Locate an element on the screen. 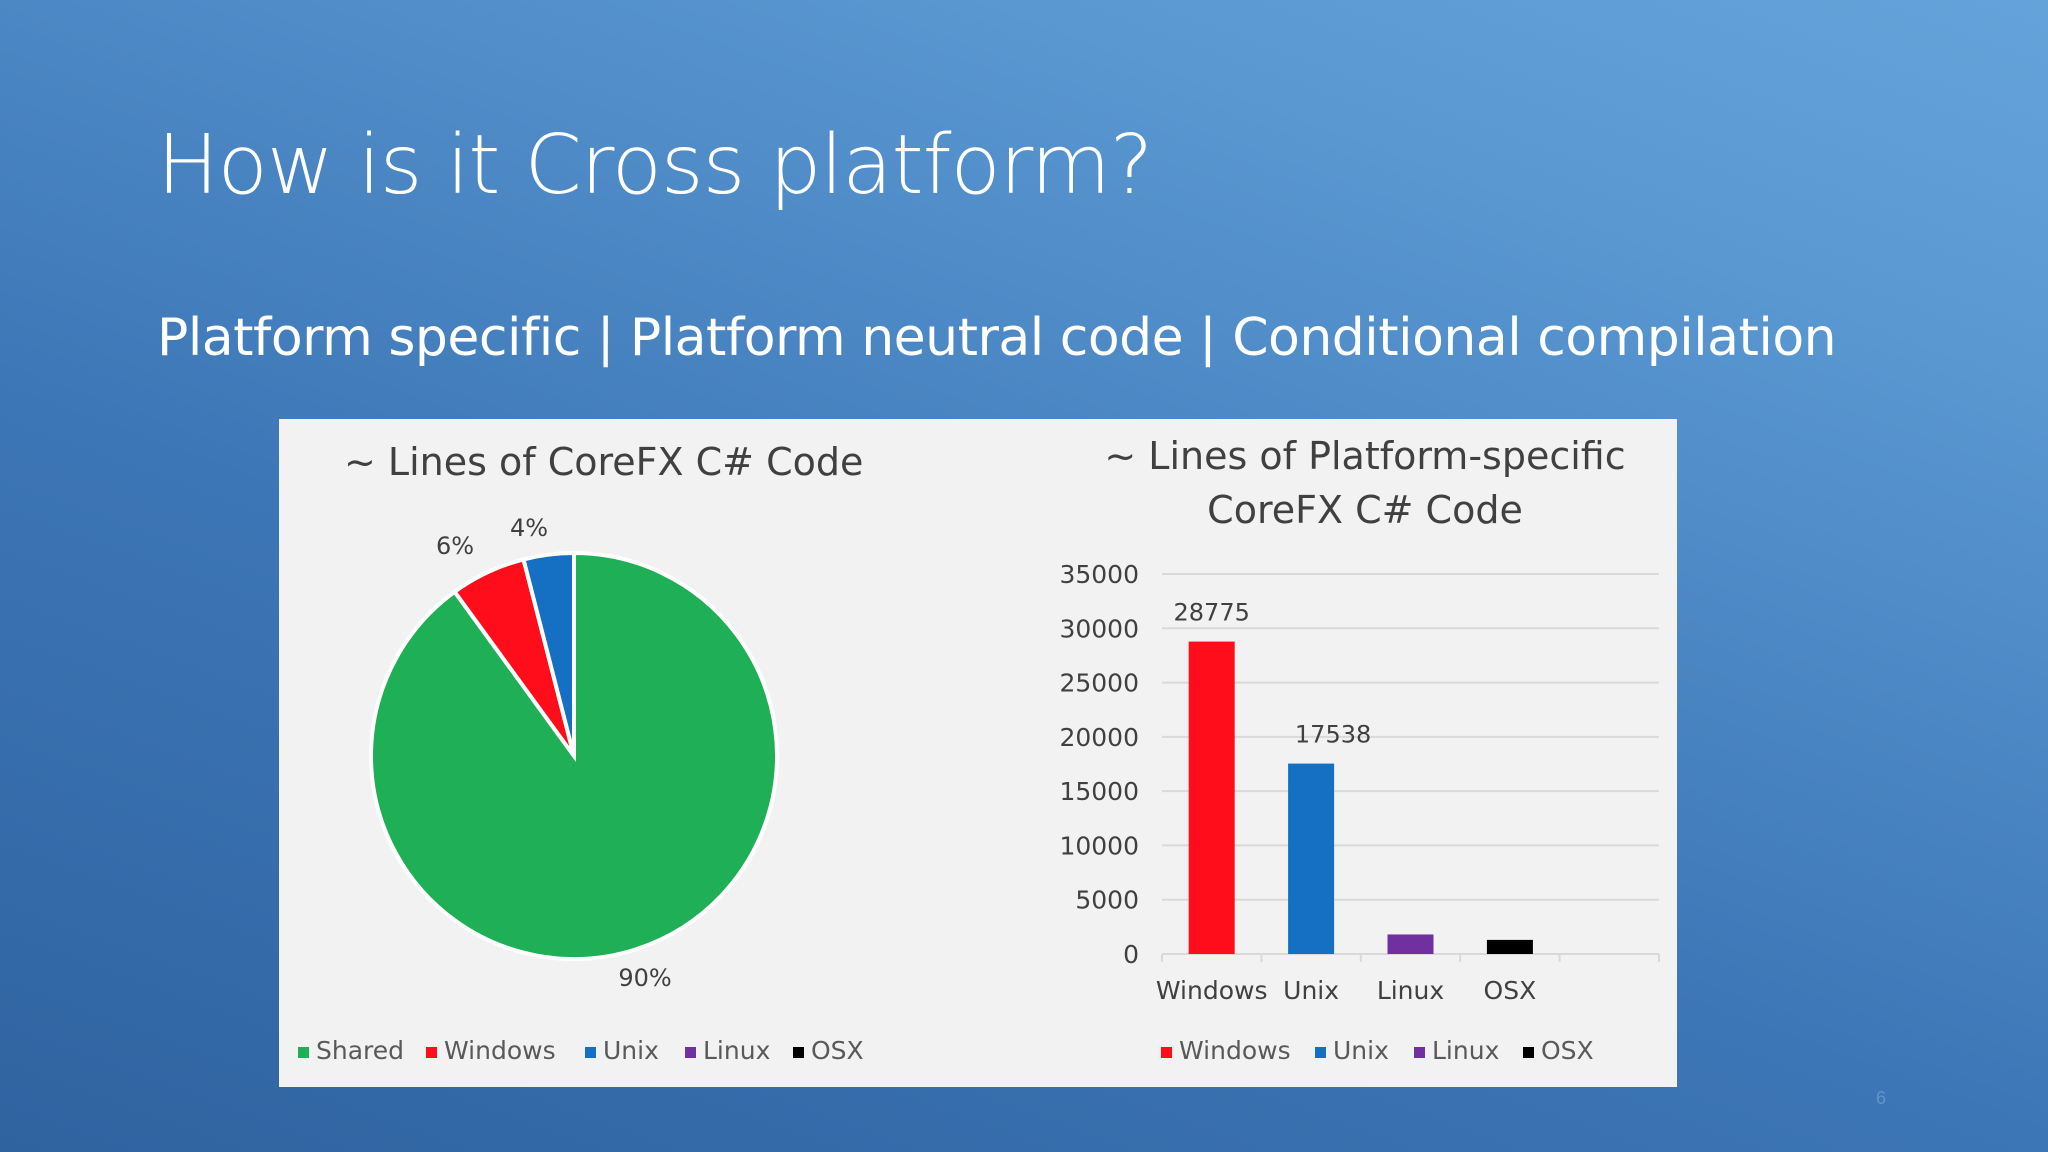  slide-number: 6 is located at coordinates (1881, 1098).